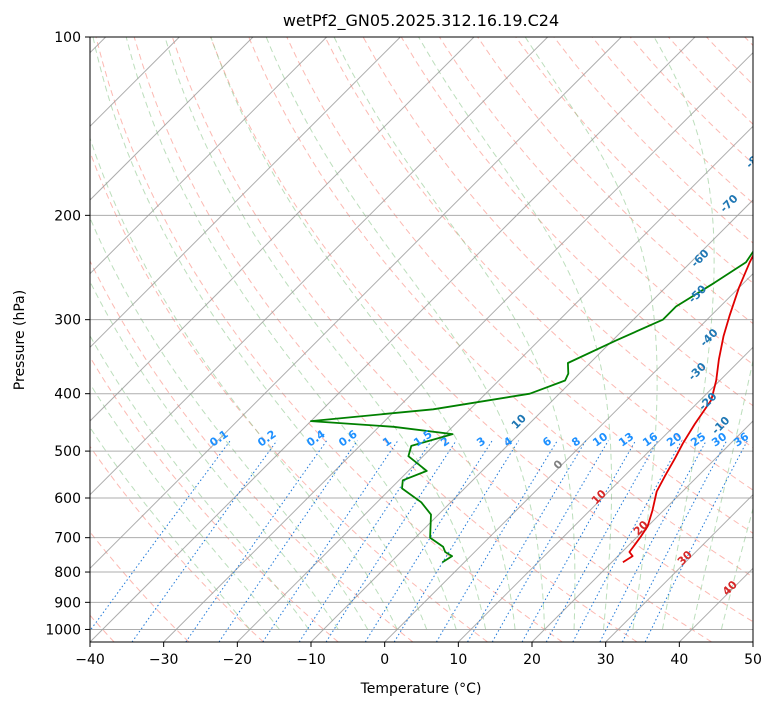 Image resolution: width=775 pixels, height=708 pixels. What do you see at coordinates (599, 497) in the screenshot?
I see `moist-adiabat-label: 10` at bounding box center [599, 497].